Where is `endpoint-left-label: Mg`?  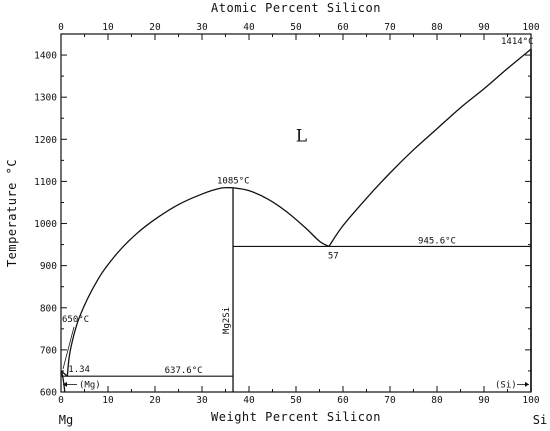 endpoint-left-label: Mg is located at coordinates (66, 420).